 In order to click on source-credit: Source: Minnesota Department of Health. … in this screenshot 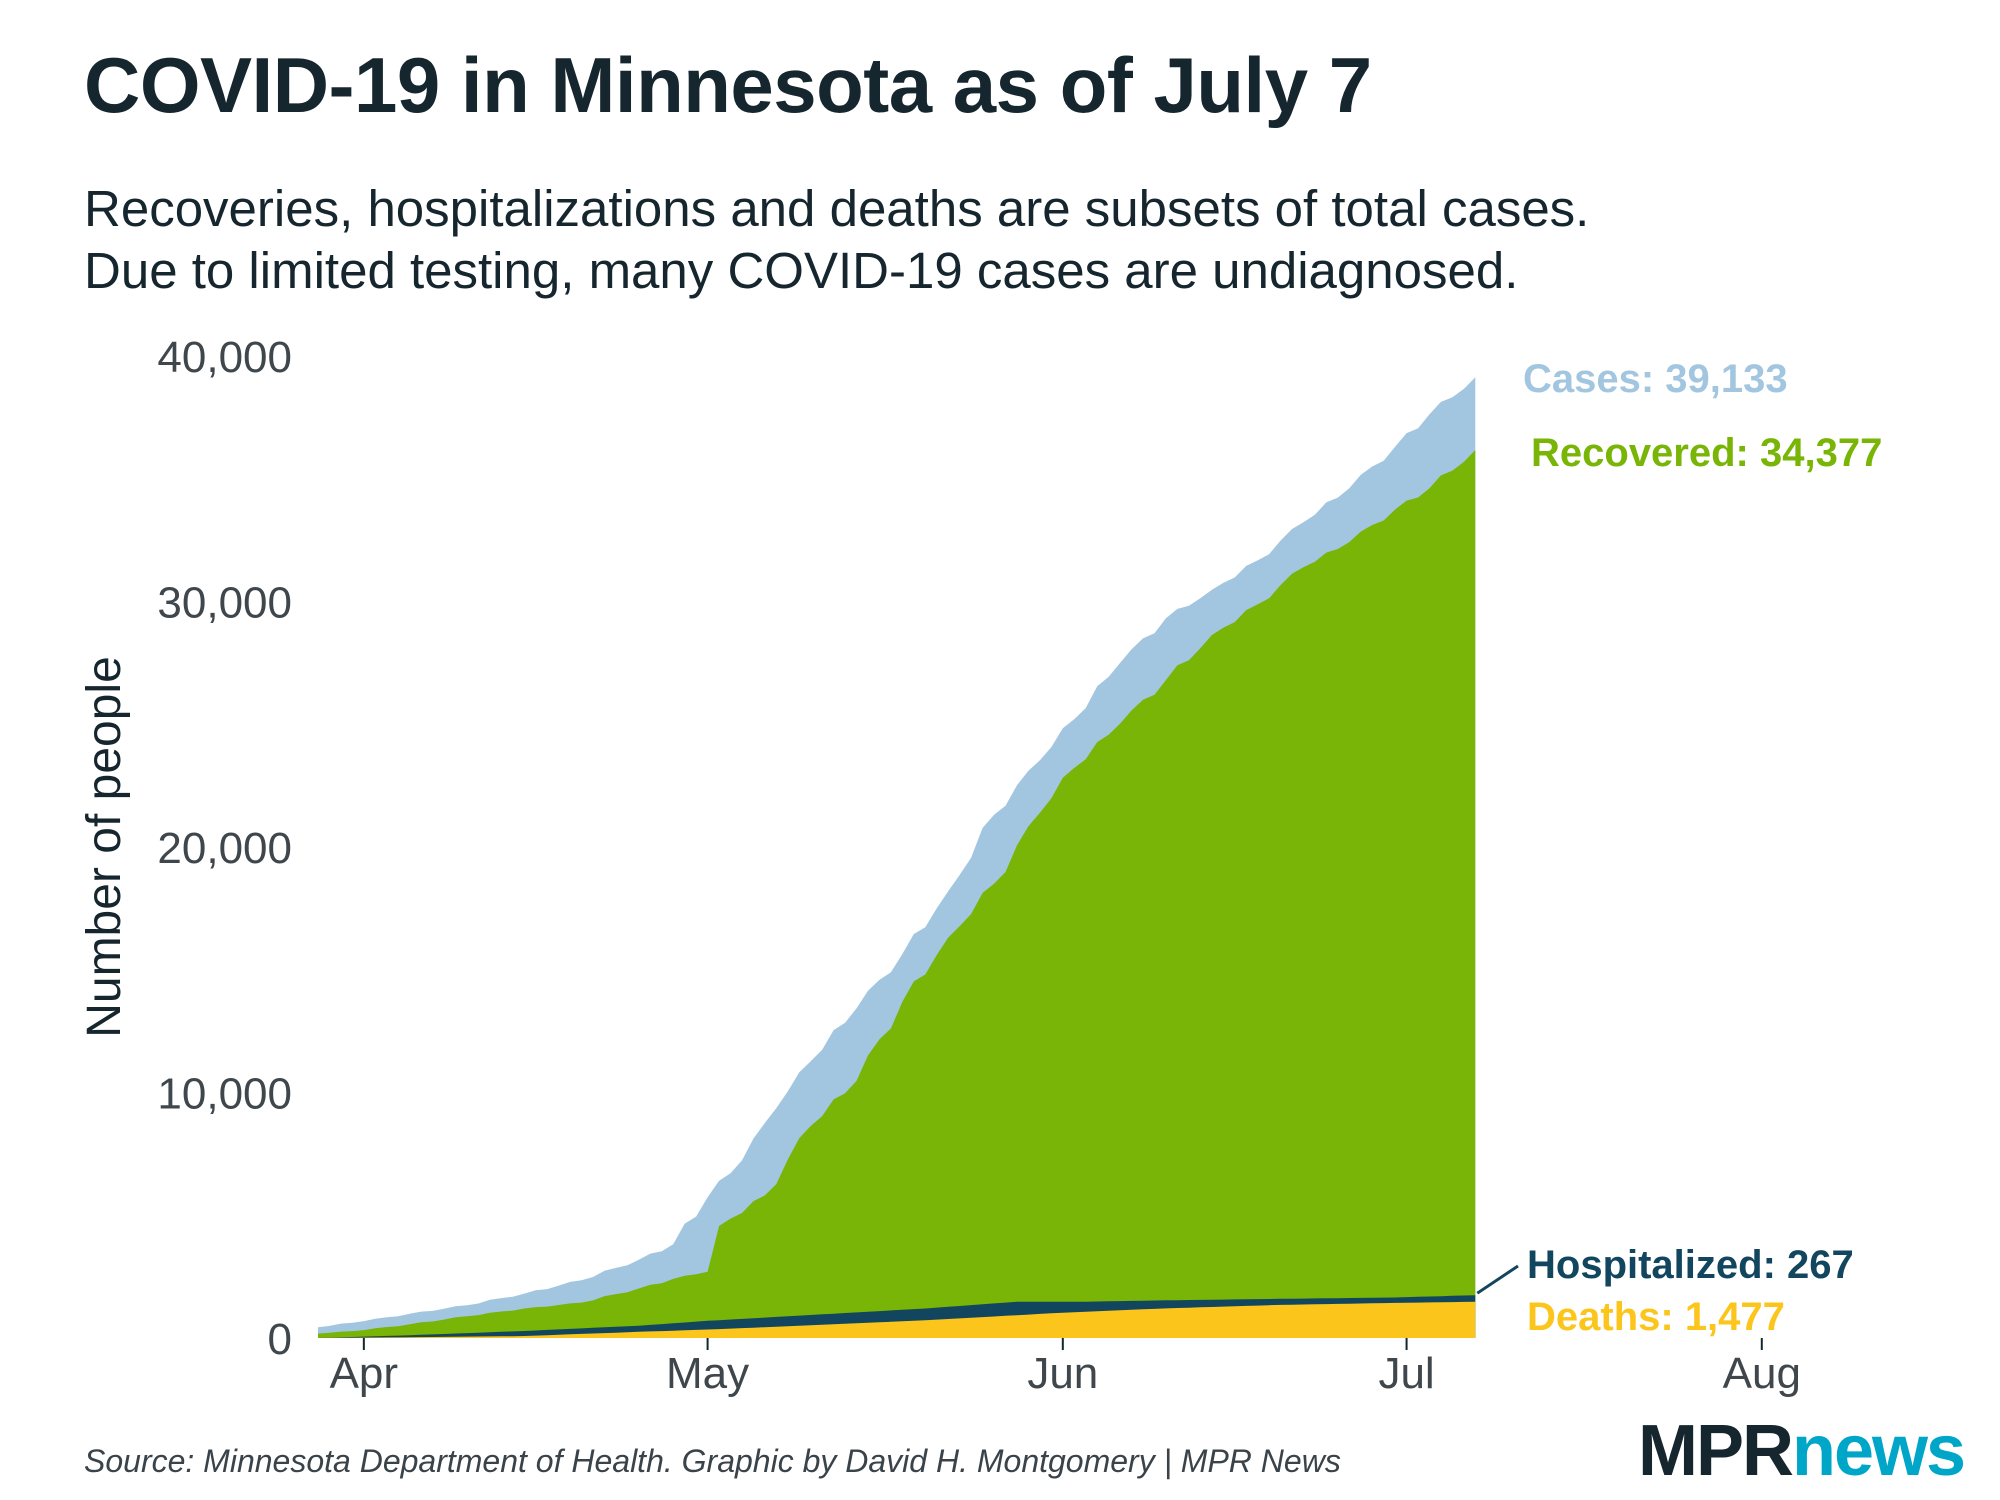, I will do `click(712, 1461)`.